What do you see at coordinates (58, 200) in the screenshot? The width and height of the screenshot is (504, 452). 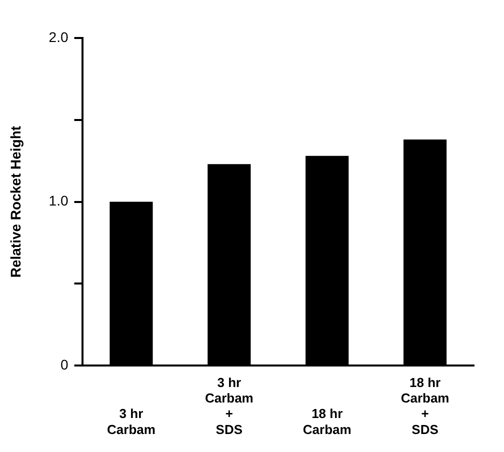 I see `y-tick-label: 1.0` at bounding box center [58, 200].